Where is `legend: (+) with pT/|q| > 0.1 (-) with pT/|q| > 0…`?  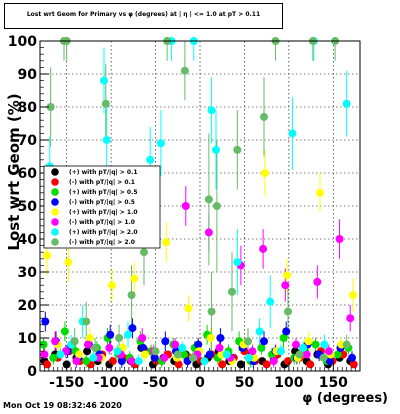 legend: (+) with pT/|q| > 0.1 (-) with pT/|q| > 0… is located at coordinates (102, 207).